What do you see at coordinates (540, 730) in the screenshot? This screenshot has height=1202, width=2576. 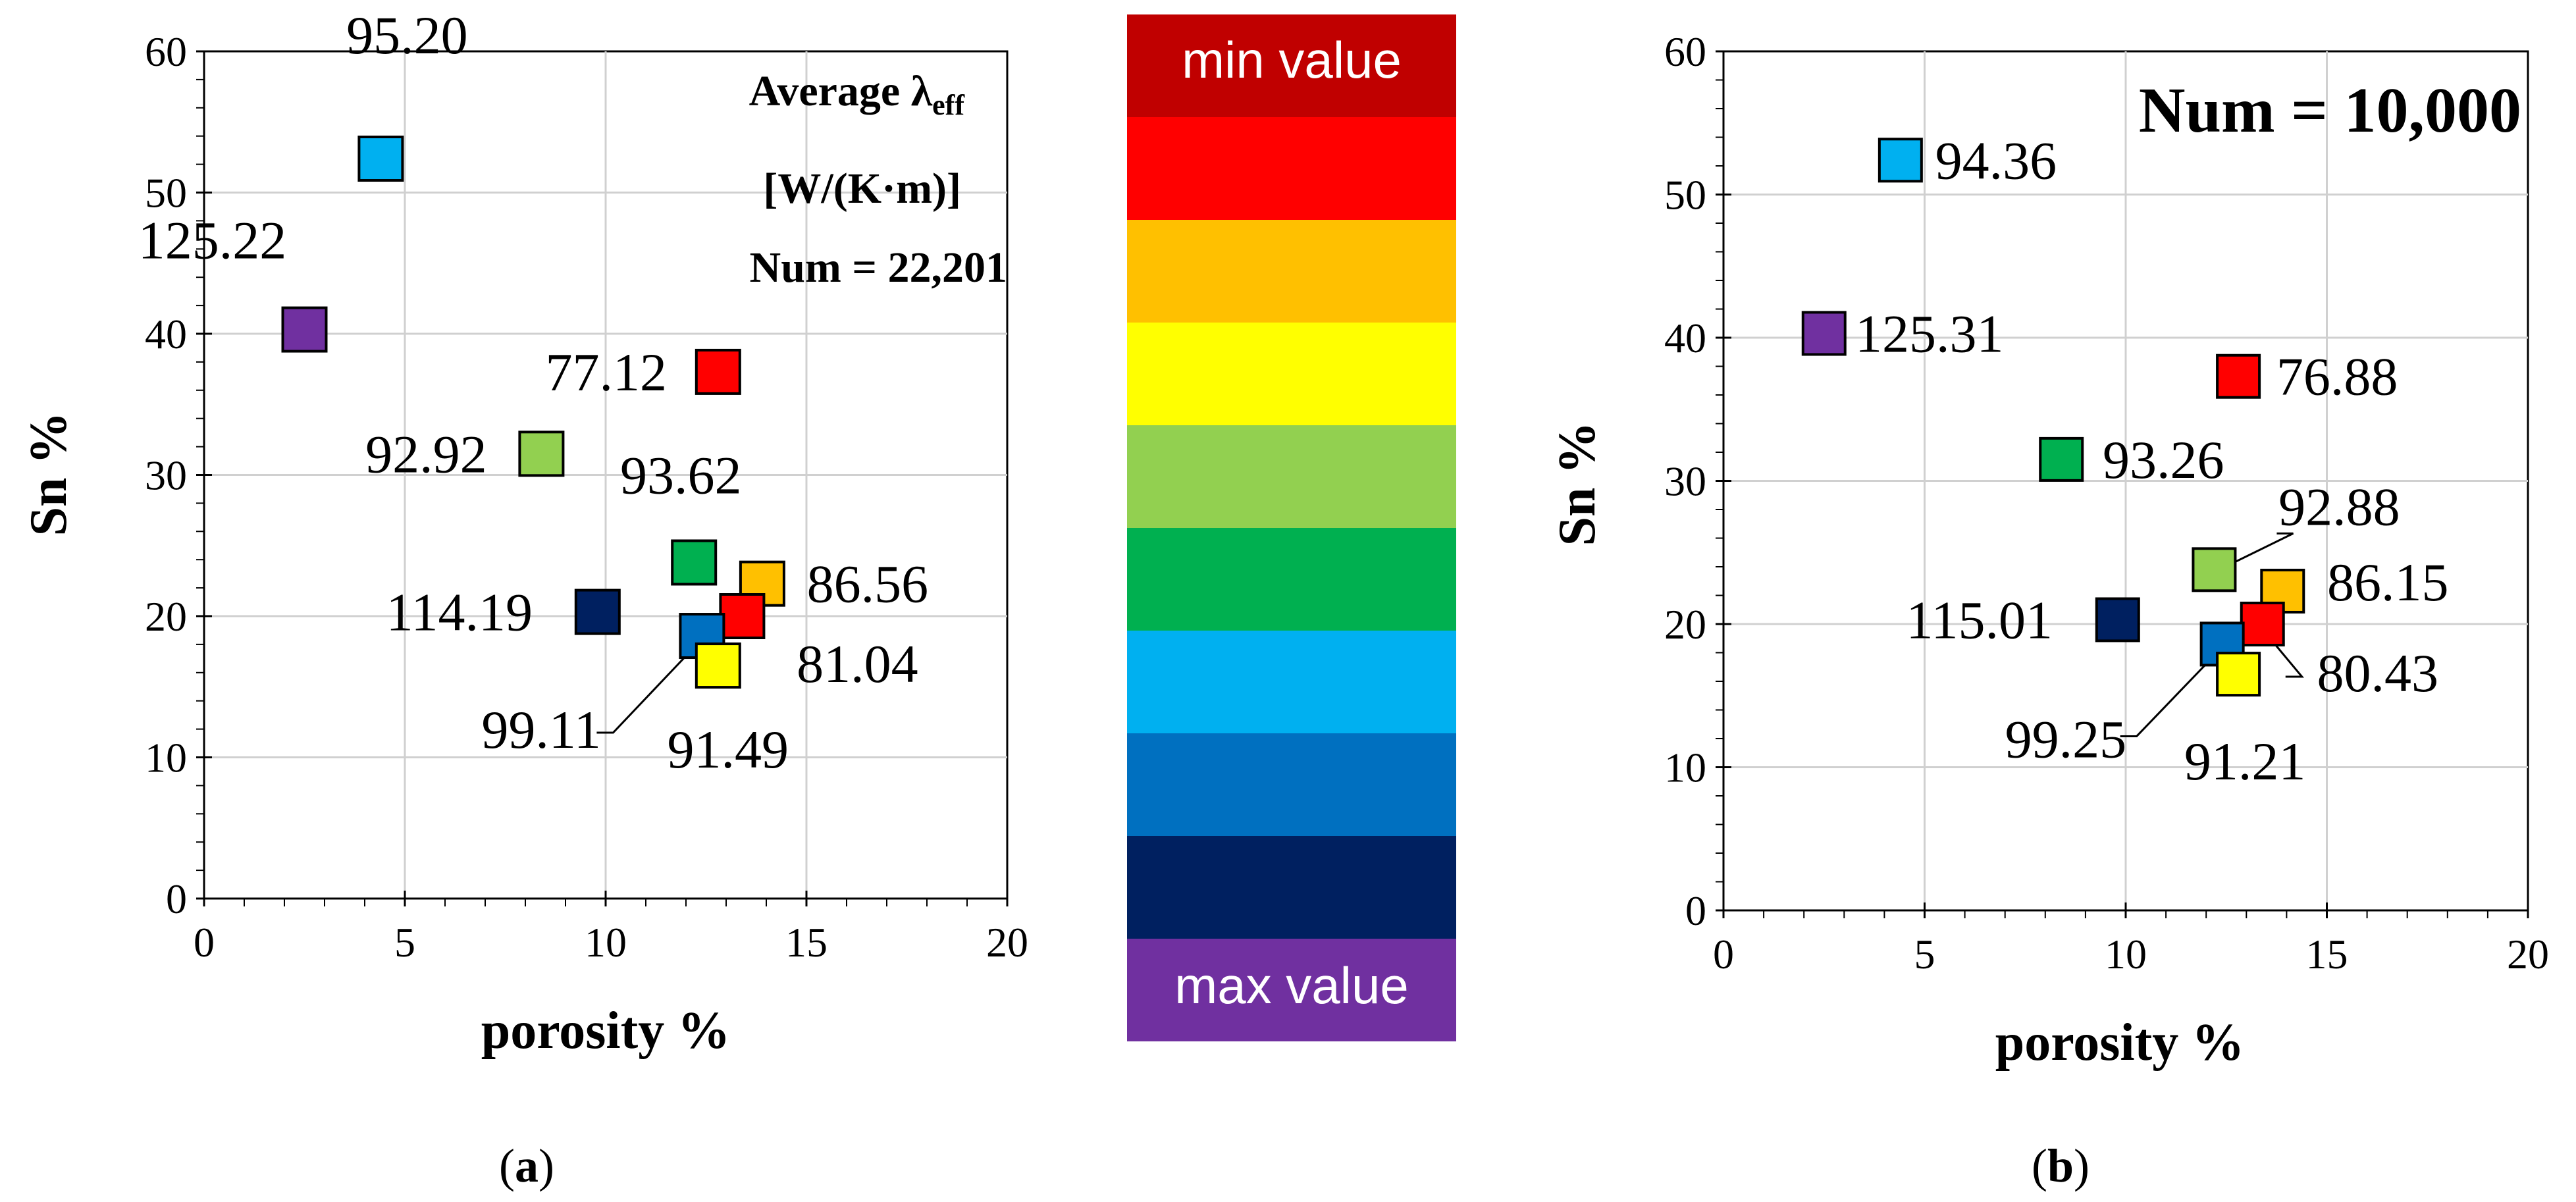 I see `data-label: 99.11` at bounding box center [540, 730].